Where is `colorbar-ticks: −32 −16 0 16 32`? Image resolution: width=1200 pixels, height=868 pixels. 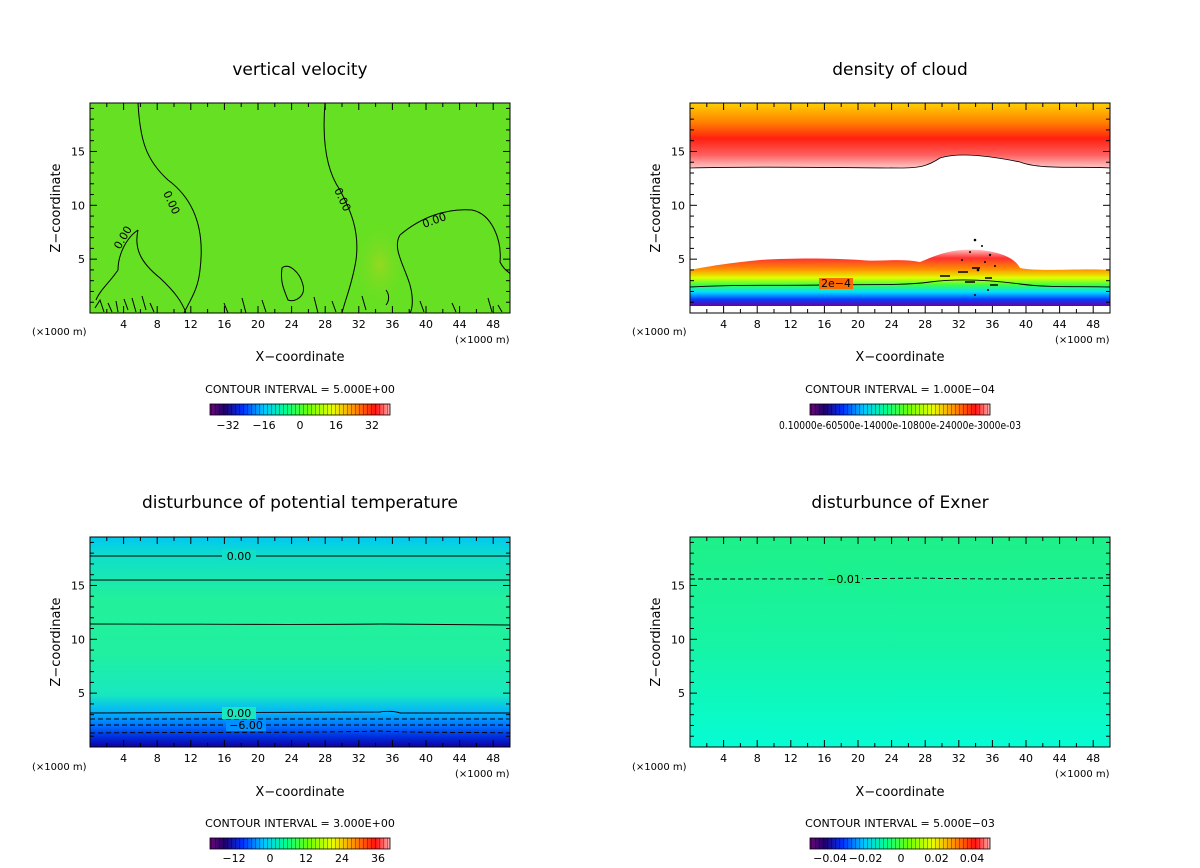
colorbar-ticks: −32 −16 0 16 32 is located at coordinates (297, 425).